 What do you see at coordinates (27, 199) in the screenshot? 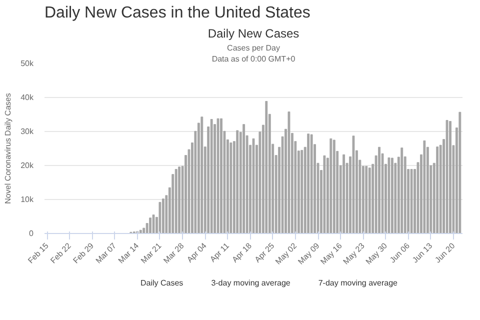
I see `y-tick-label: 10k` at bounding box center [27, 199].